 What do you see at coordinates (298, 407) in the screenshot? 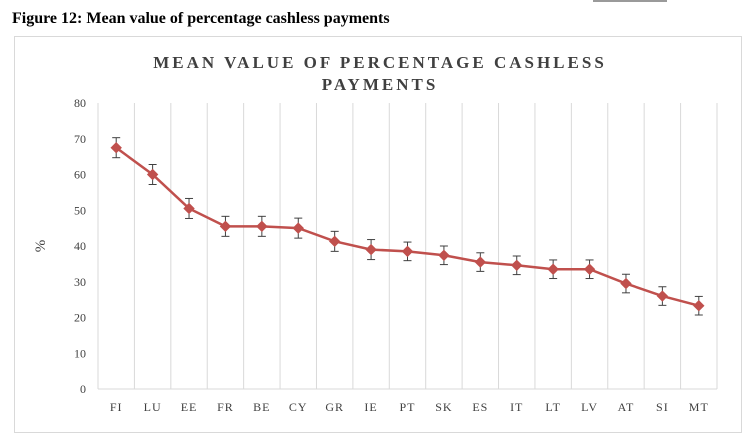
I see `x-tick-label: CY` at bounding box center [298, 407].